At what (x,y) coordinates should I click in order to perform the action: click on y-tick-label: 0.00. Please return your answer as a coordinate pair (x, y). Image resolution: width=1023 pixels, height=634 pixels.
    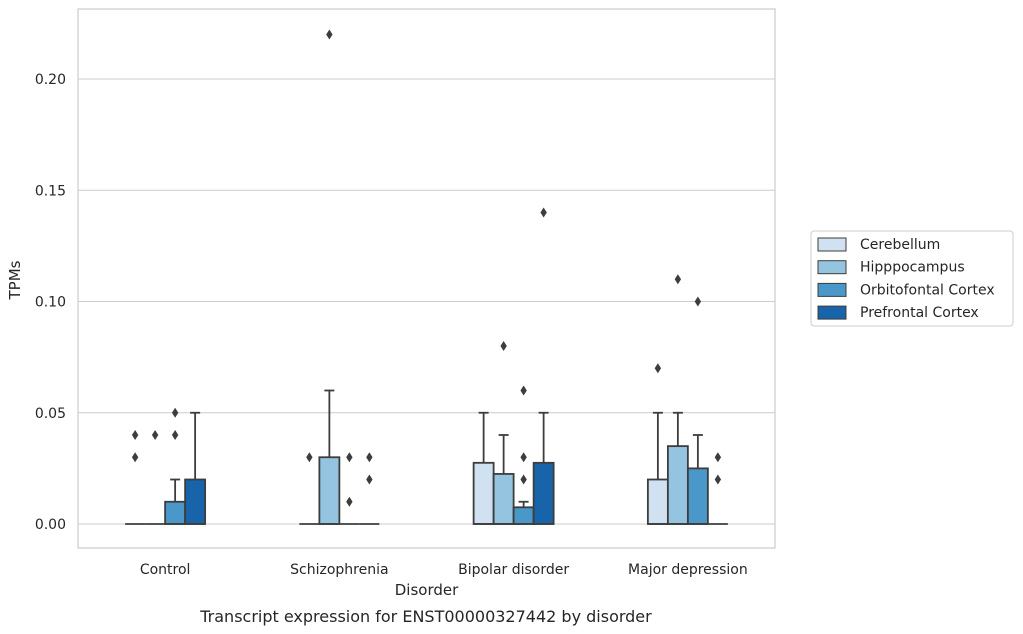
    Looking at the image, I should click on (50, 525).